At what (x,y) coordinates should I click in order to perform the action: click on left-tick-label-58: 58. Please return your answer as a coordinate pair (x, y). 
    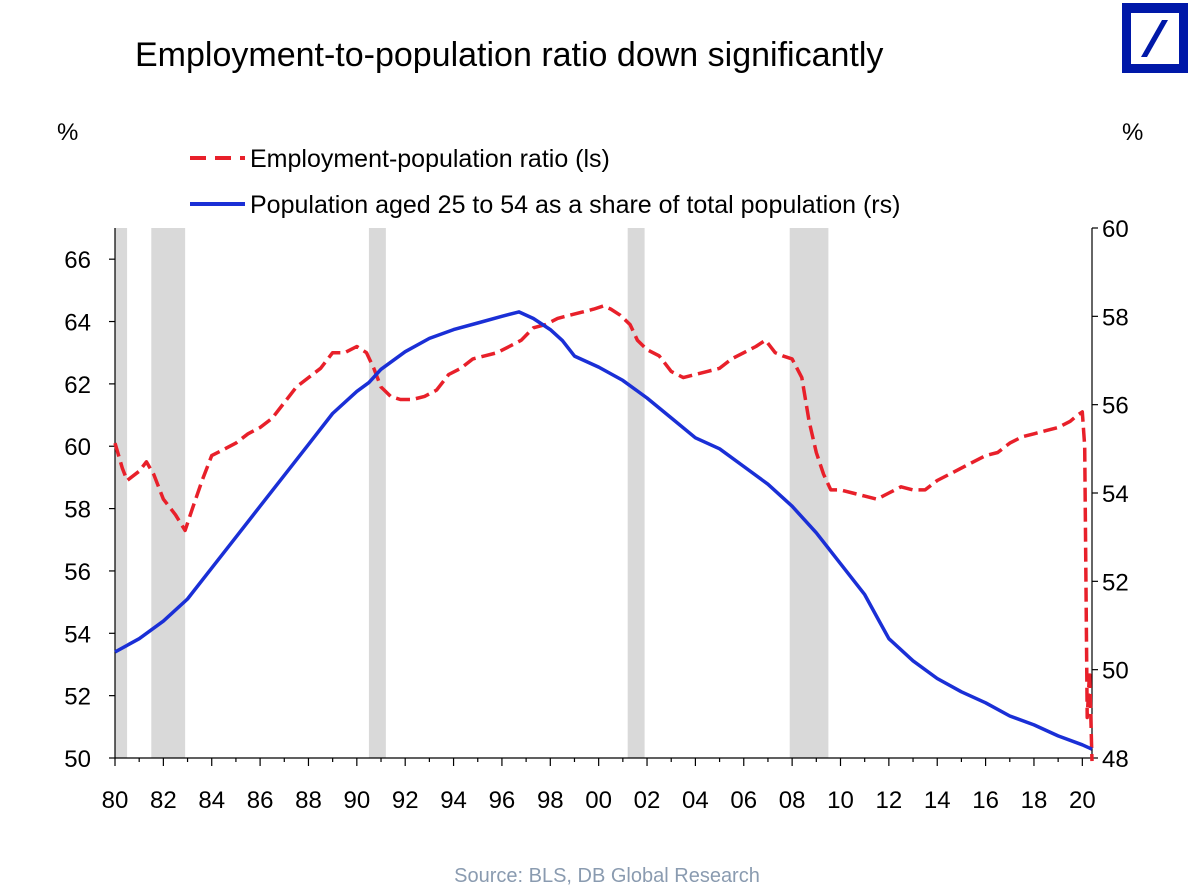
    Looking at the image, I should click on (77, 510).